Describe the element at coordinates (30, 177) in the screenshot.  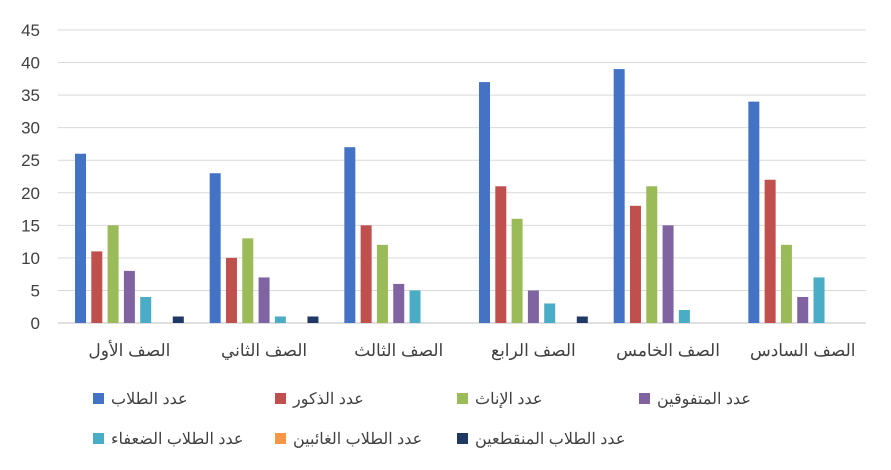
I see `y-axis: 0 5 10 15 20 25 30 35 40 45` at that location.